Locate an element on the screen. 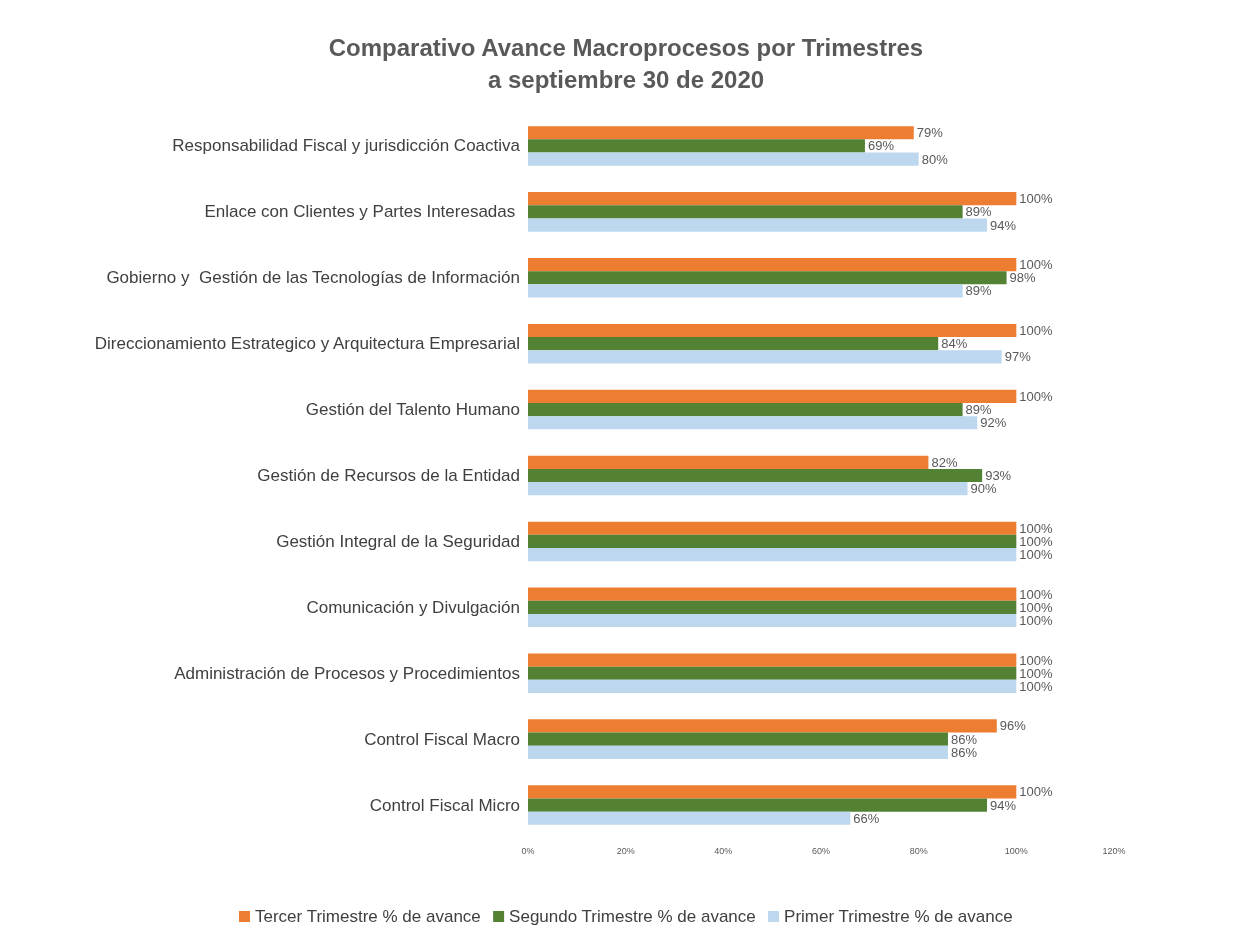  y-tick-label: Gestión Integral de la Seguridad is located at coordinates (398, 541).